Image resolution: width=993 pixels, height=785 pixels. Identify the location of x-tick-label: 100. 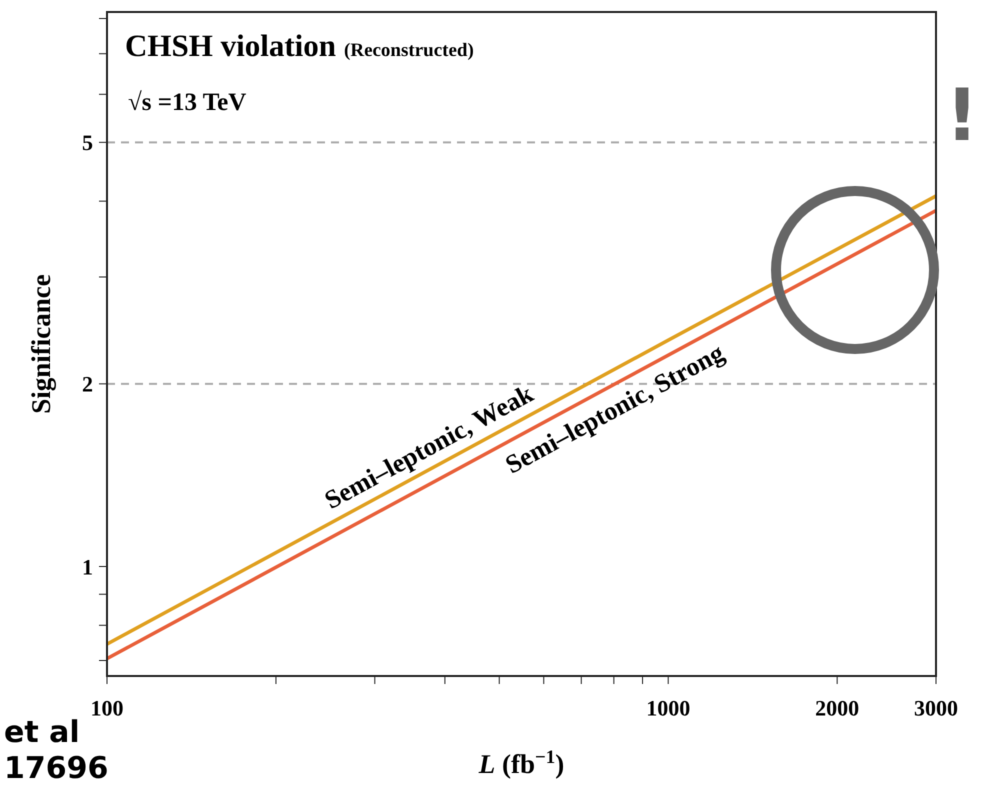
(107, 708).